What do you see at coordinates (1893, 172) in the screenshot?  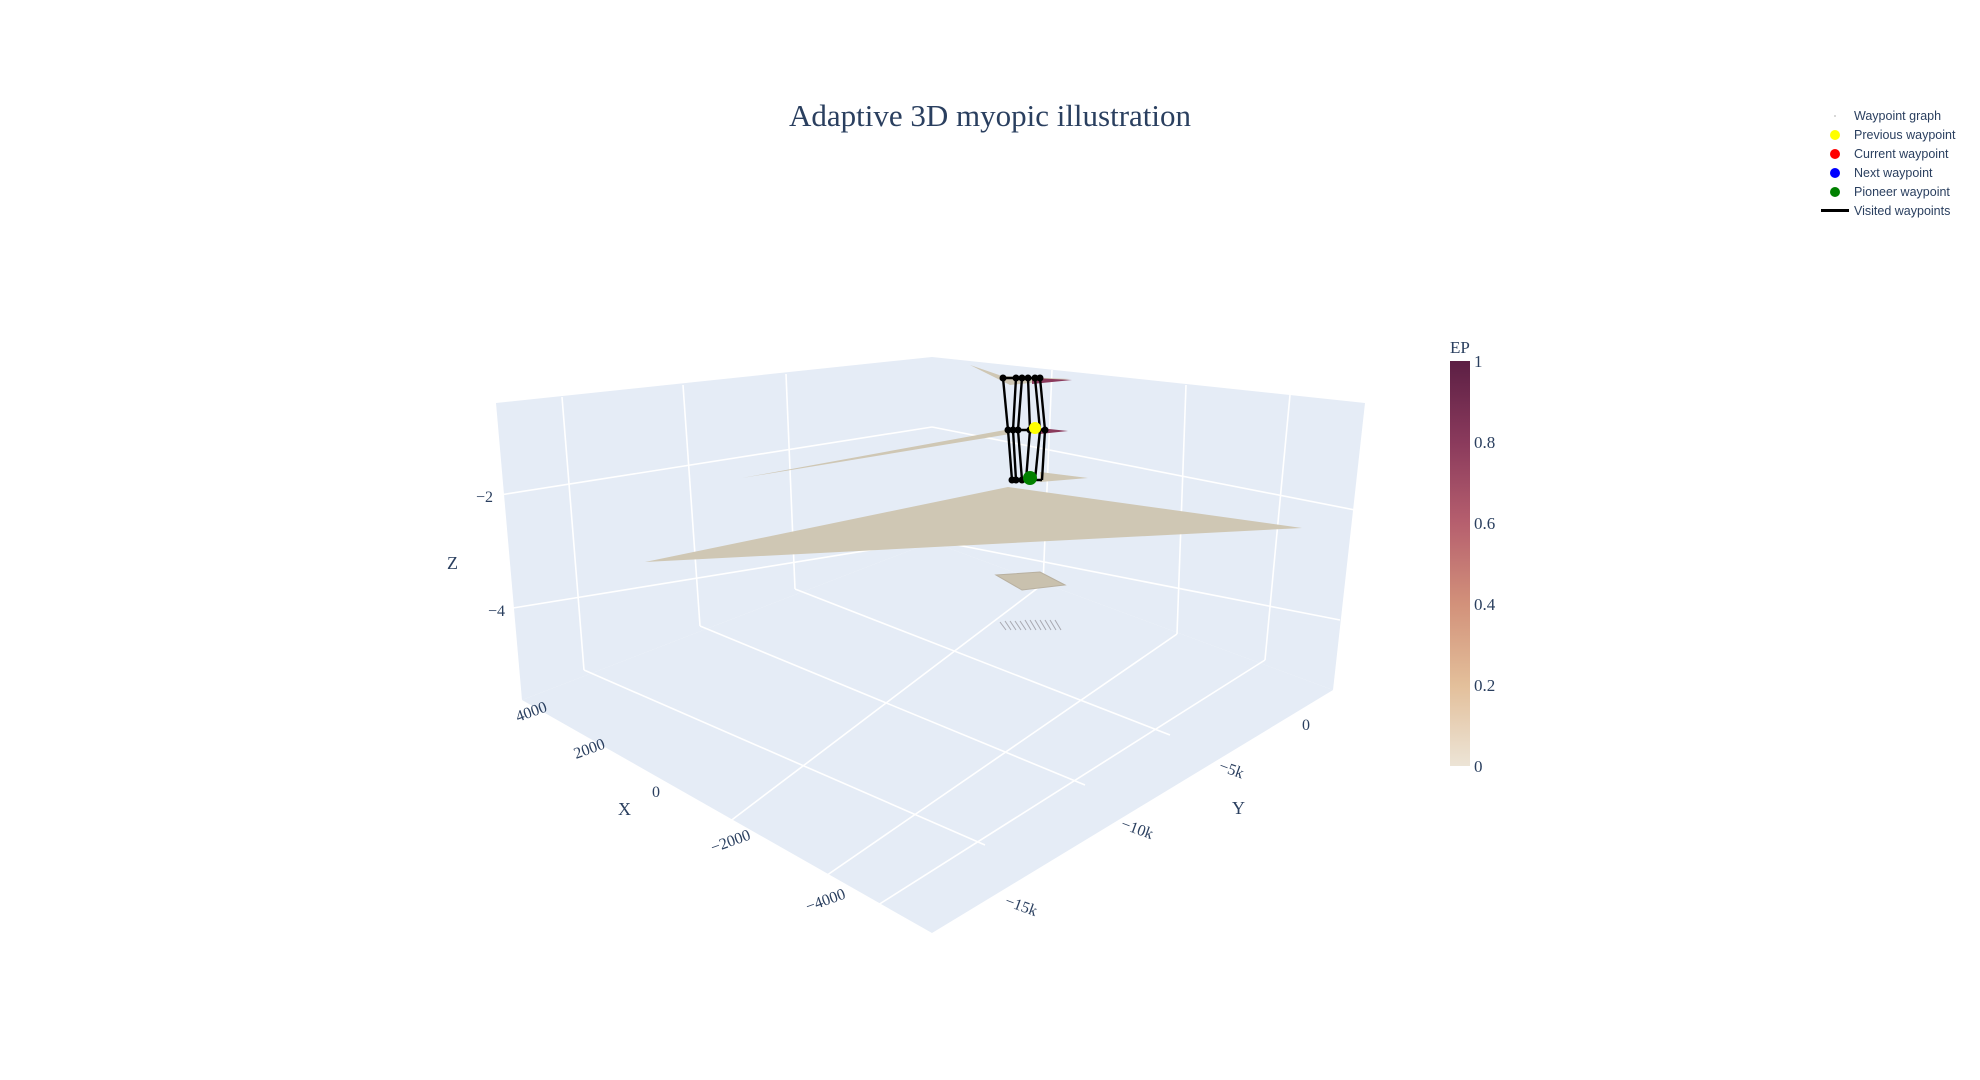 I see `legend-label: Next waypoint` at bounding box center [1893, 172].